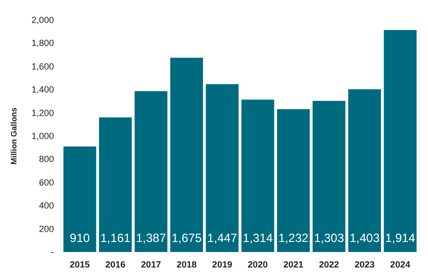 Image resolution: width=428 pixels, height=280 pixels. I want to click on data-label: 1,447, so click(222, 238).